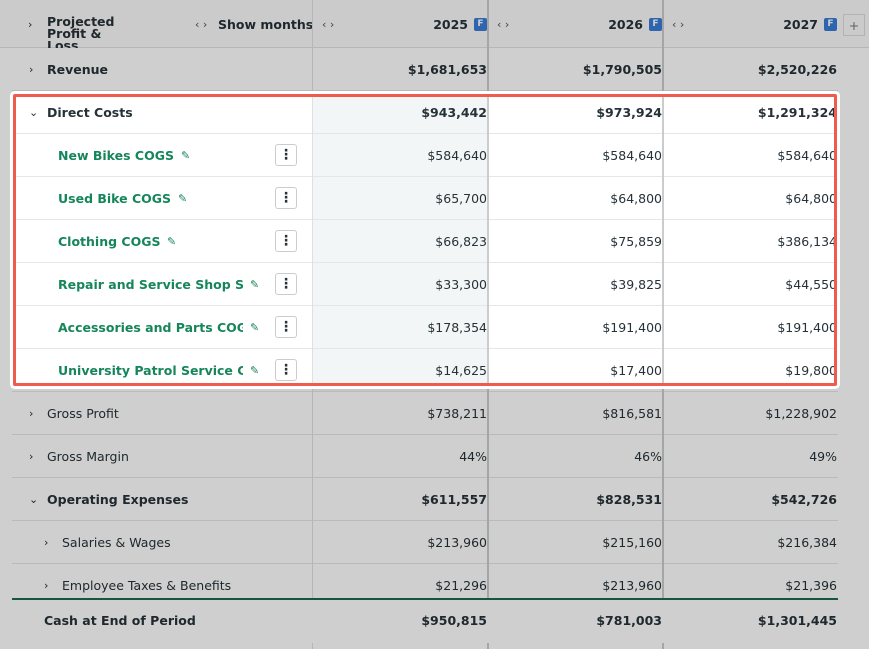  What do you see at coordinates (797, 620) in the screenshot?
I see `footer-value: $1,301,445` at bounding box center [797, 620].